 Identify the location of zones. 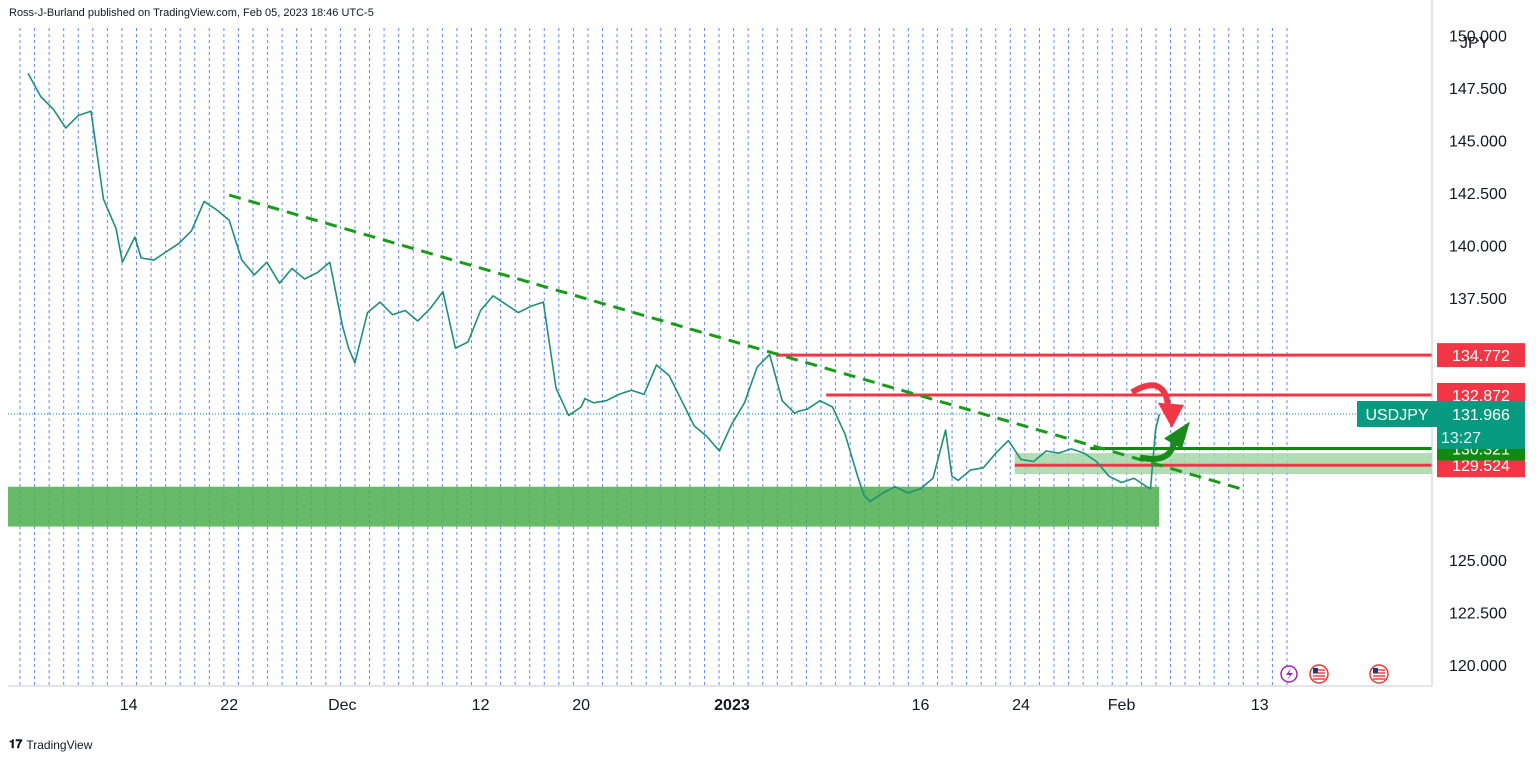
(720, 490).